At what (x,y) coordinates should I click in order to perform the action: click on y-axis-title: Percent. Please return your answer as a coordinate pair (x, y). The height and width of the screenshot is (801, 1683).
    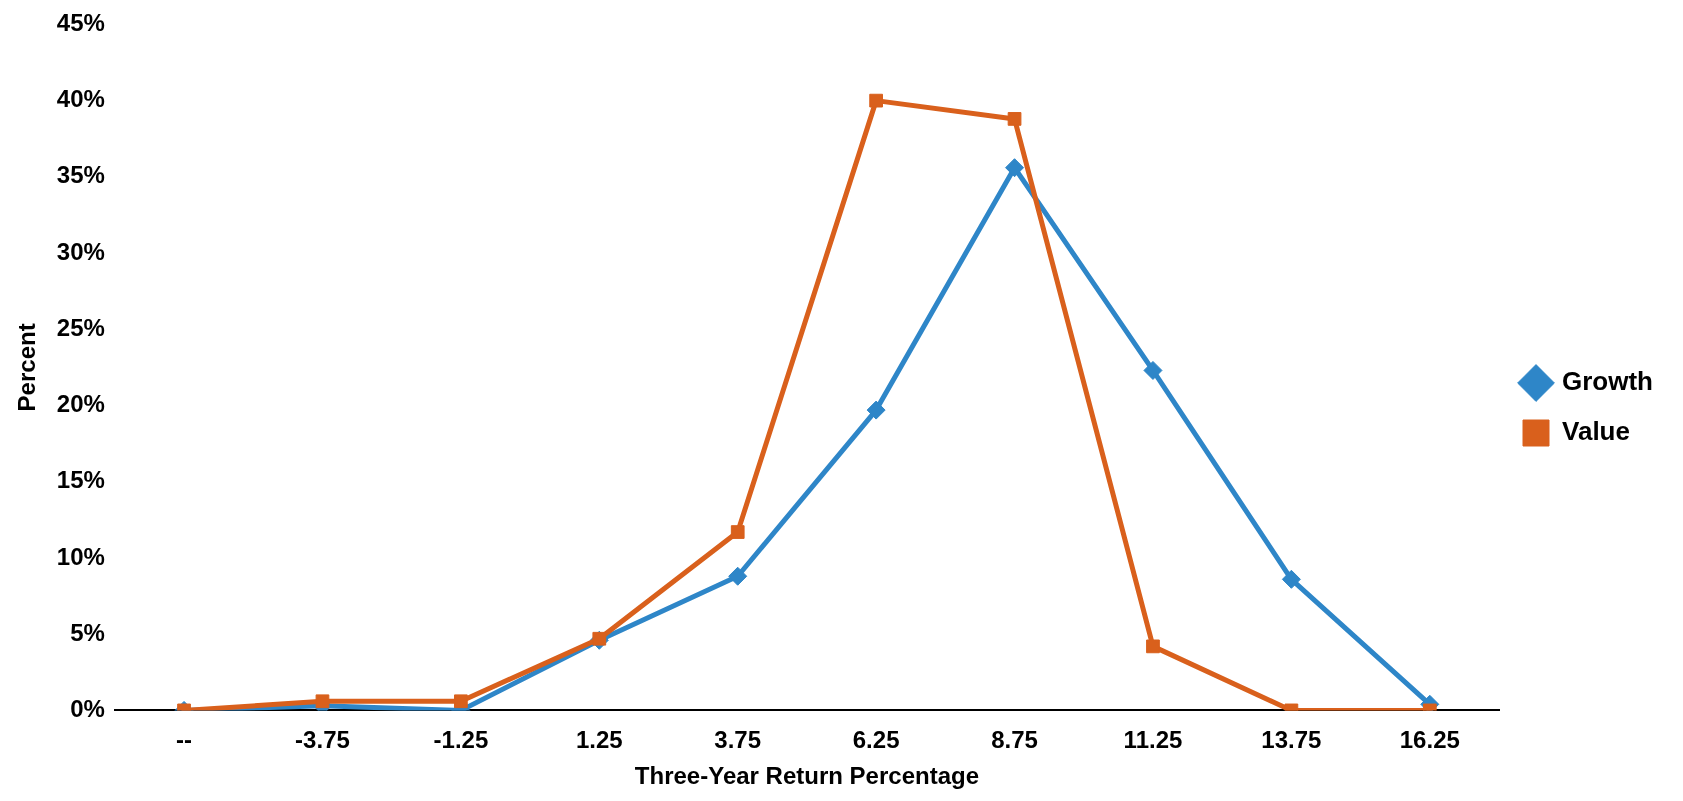
    Looking at the image, I should click on (27, 367).